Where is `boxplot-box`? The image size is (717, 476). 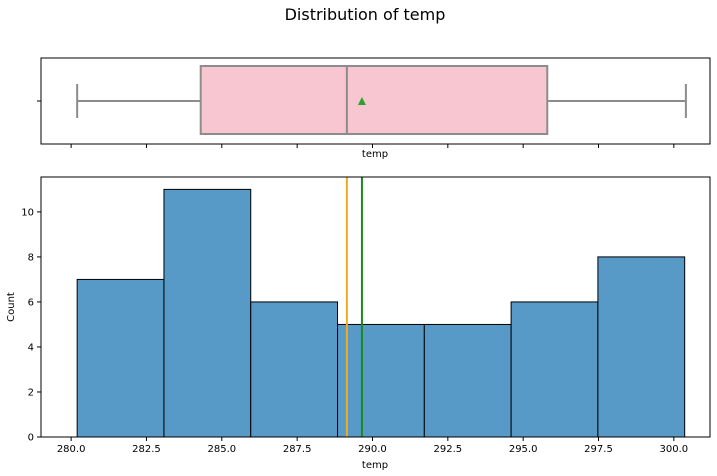
boxplot-box is located at coordinates (374, 100).